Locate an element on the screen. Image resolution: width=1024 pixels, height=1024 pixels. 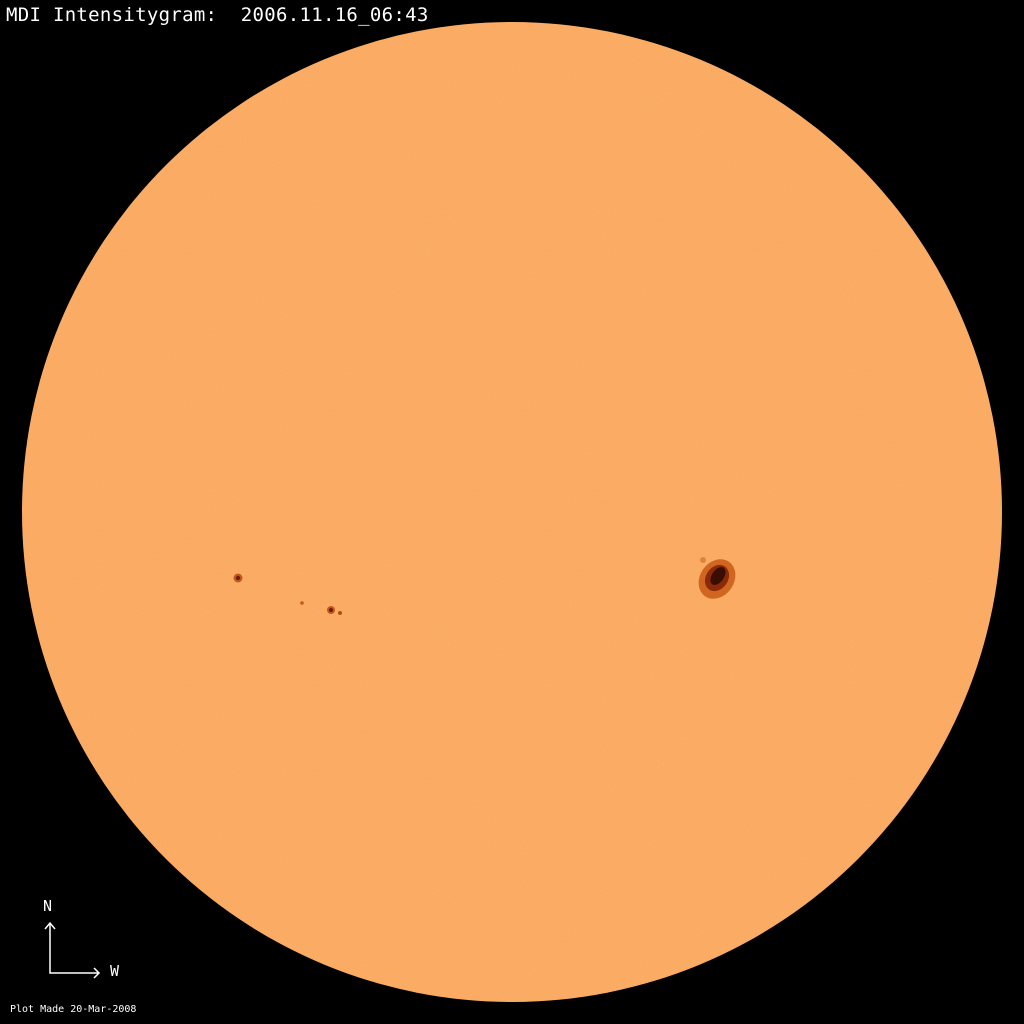
sunspot-large is located at coordinates (717, 578).